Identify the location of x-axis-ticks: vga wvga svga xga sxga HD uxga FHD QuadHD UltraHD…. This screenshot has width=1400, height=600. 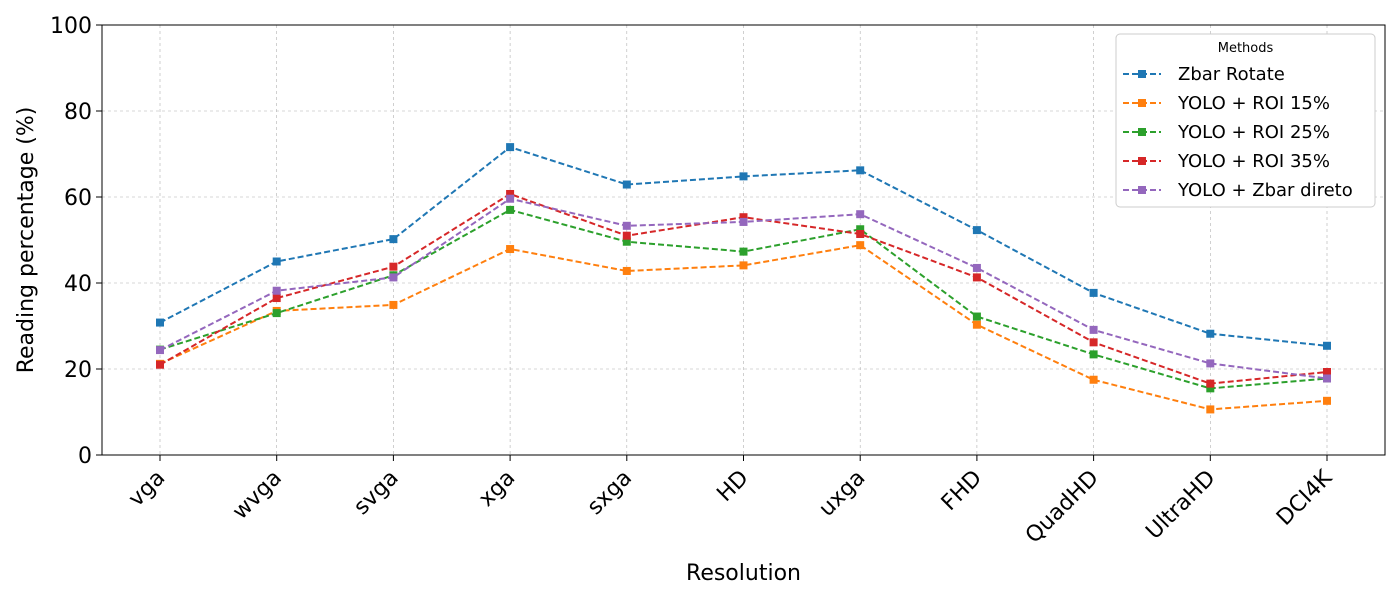
(731, 501).